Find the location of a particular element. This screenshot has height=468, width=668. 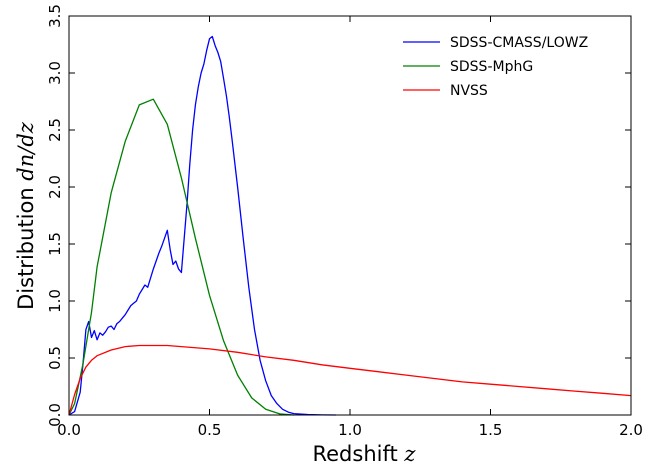

x-axis-title-text: Redshift is located at coordinates (354, 454).